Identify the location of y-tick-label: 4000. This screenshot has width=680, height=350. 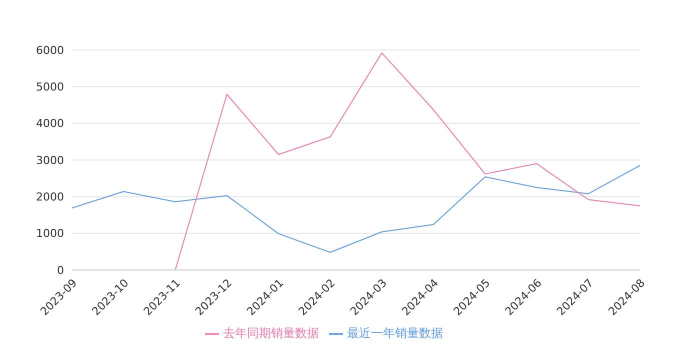
(50, 123).